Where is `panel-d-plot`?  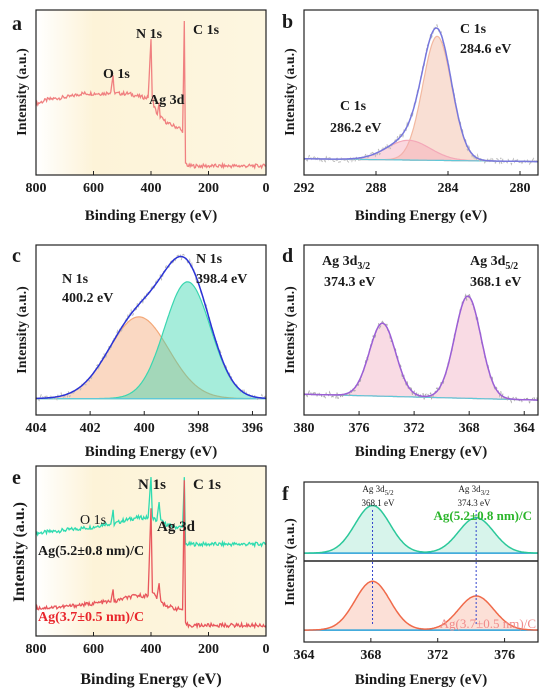
panel-d-plot is located at coordinates (421, 347).